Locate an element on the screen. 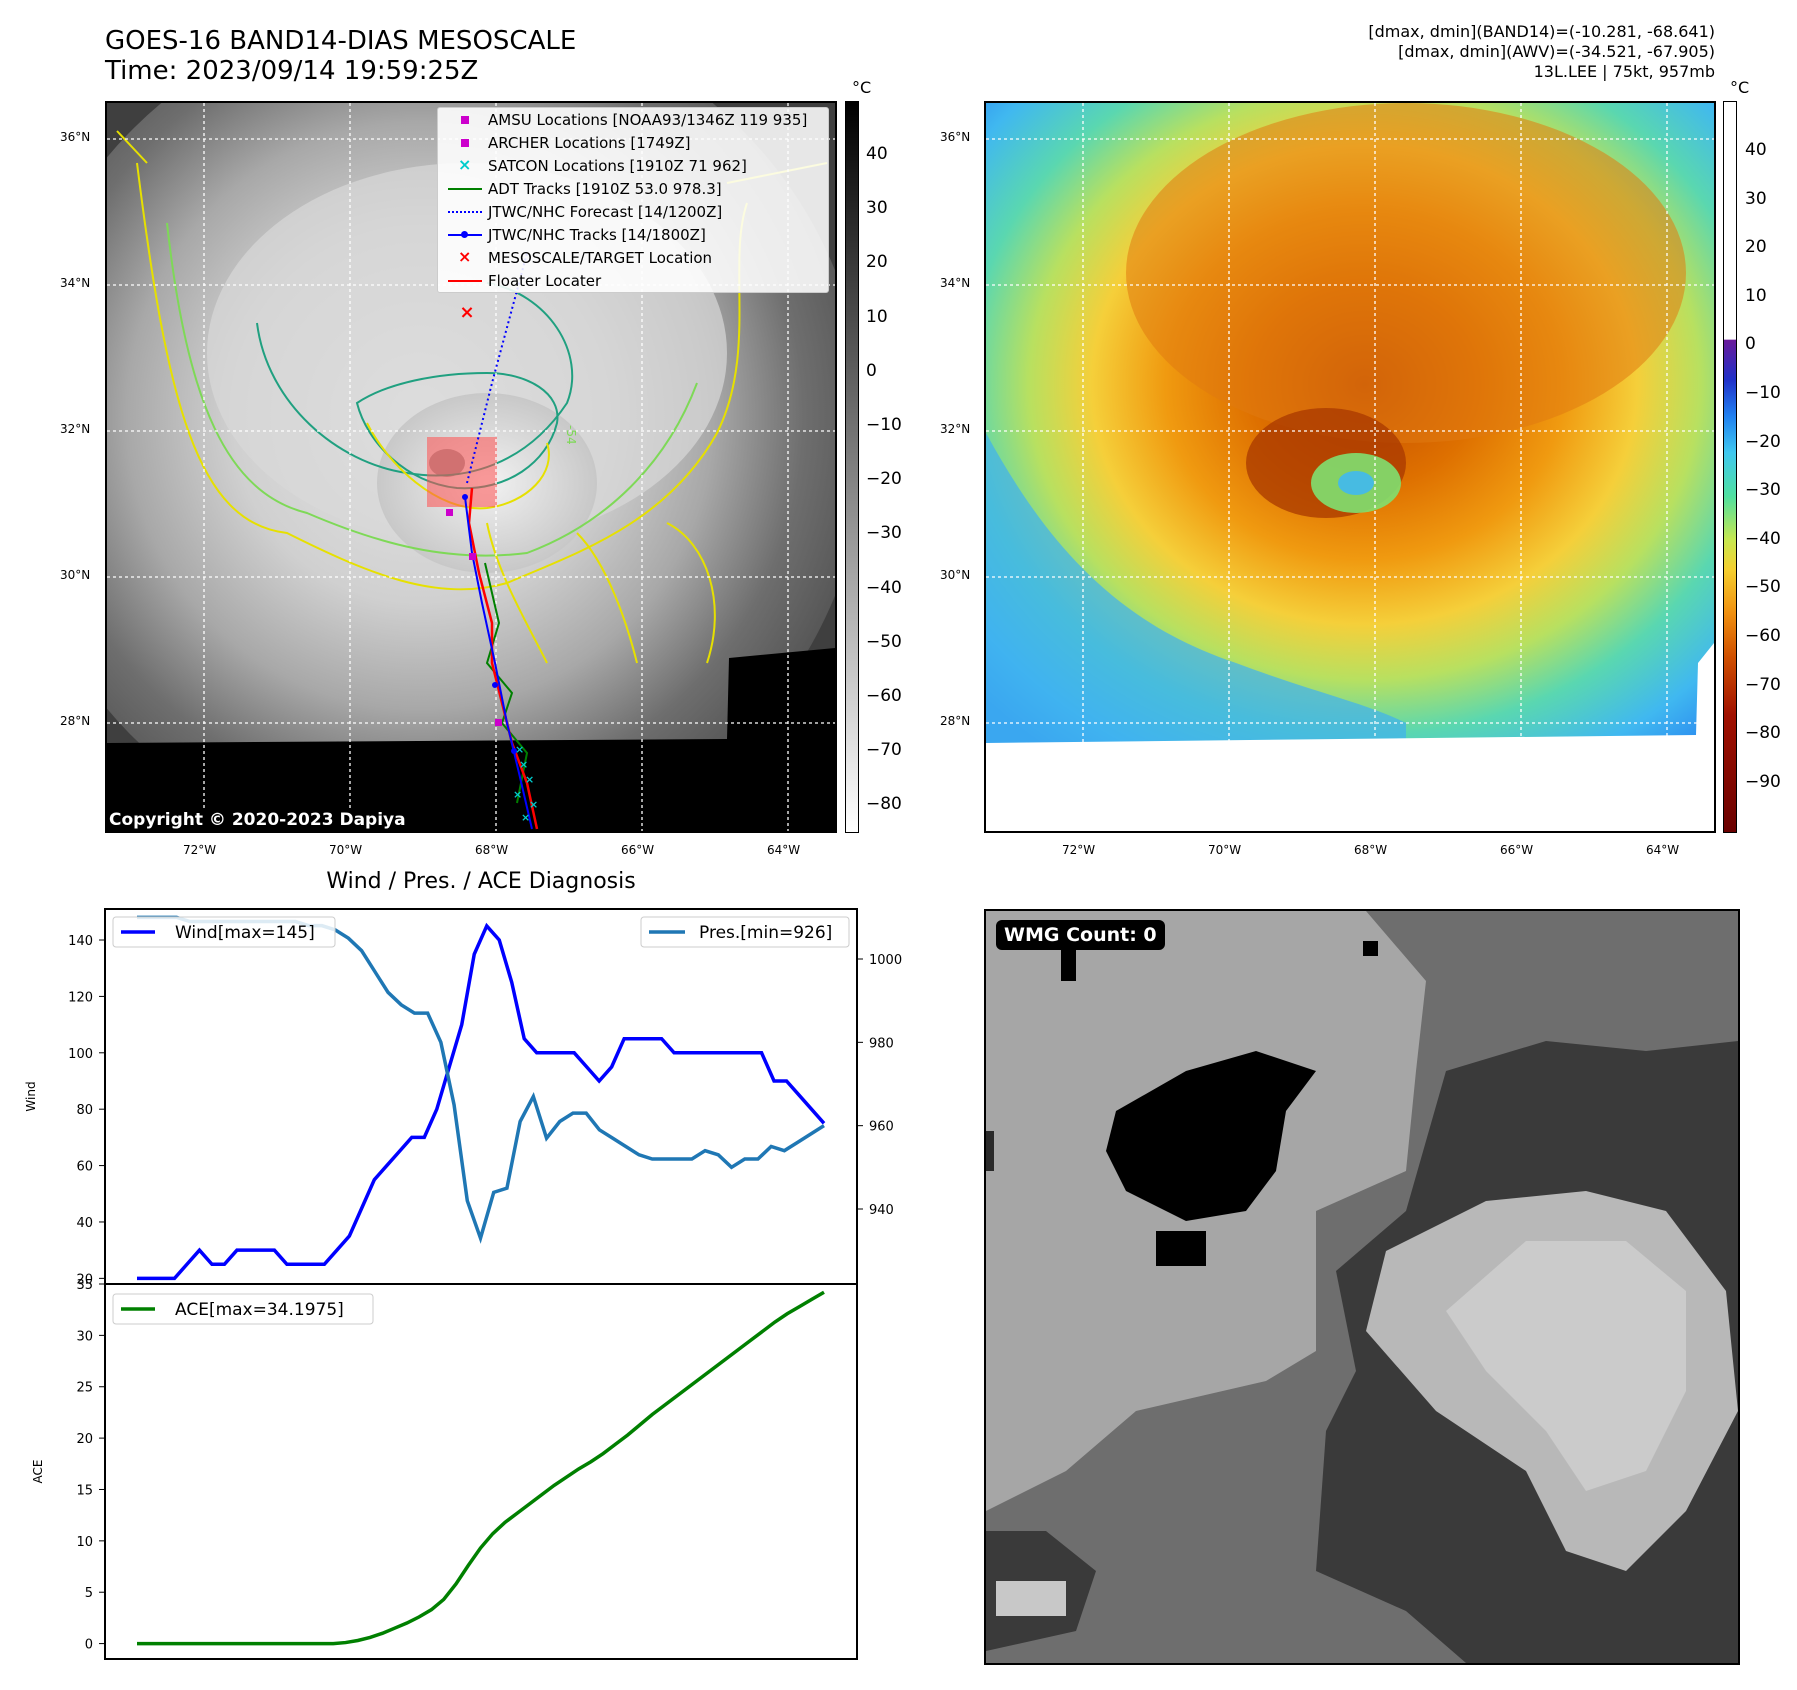  y-tick-label: 140 is located at coordinates (80, 941).